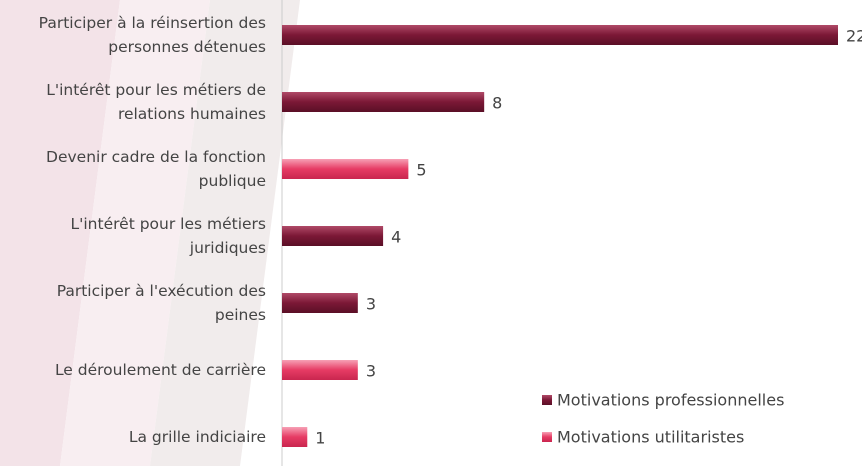 The width and height of the screenshot is (862, 466). I want to click on value-label: 5, so click(421, 170).